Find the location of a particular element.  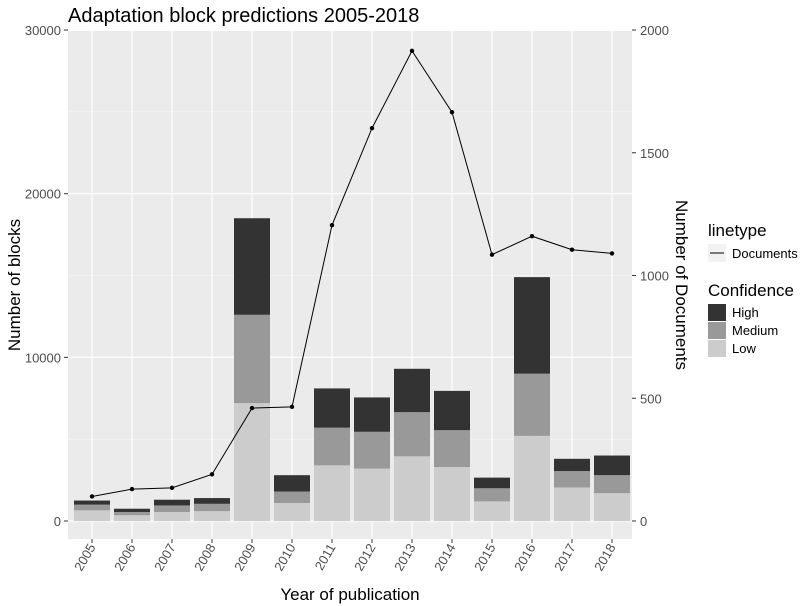

bar-high-2007 is located at coordinates (172, 502).